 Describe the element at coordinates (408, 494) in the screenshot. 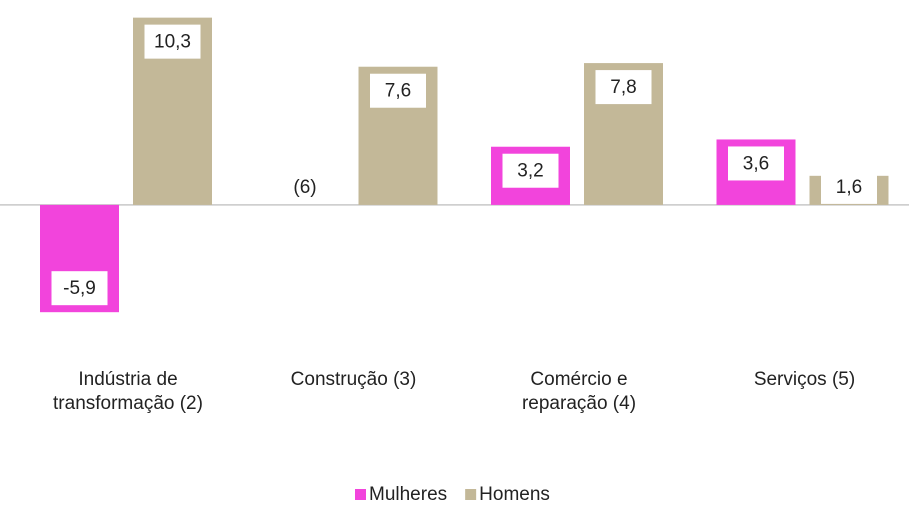

I see `legend-label: Mulheres` at that location.